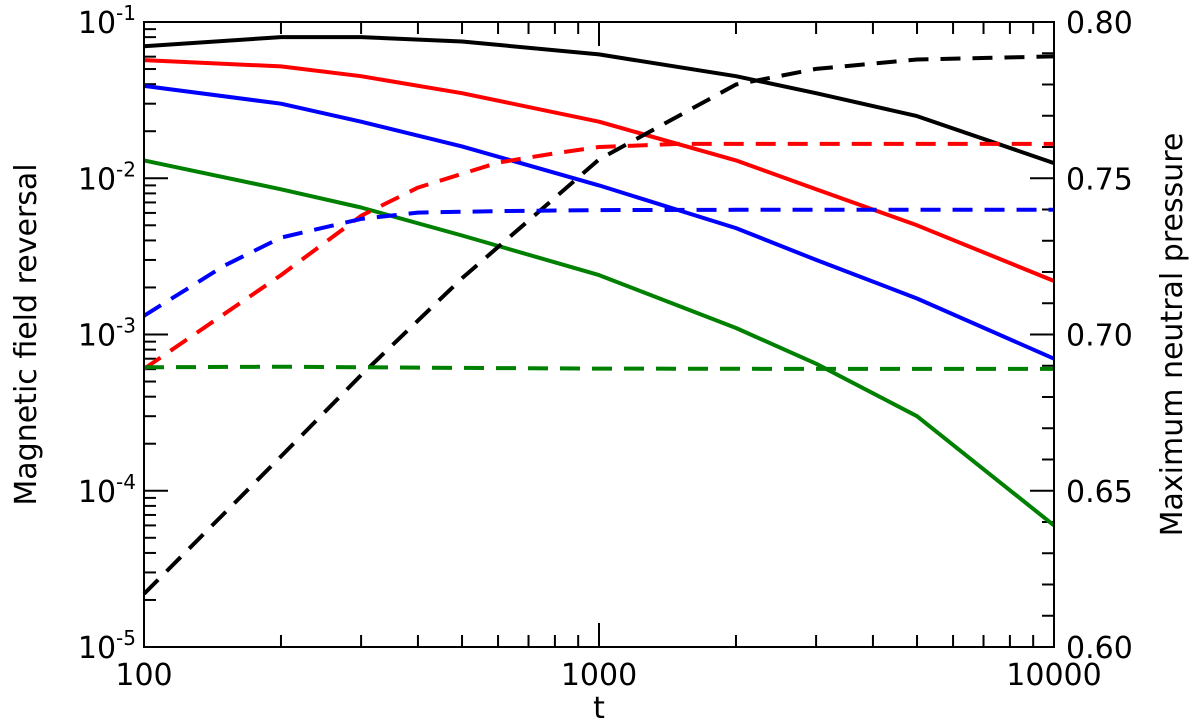 This screenshot has height=723, width=1200. Describe the element at coordinates (1053, 675) in the screenshot. I see `x-tick-label: 10000` at that location.